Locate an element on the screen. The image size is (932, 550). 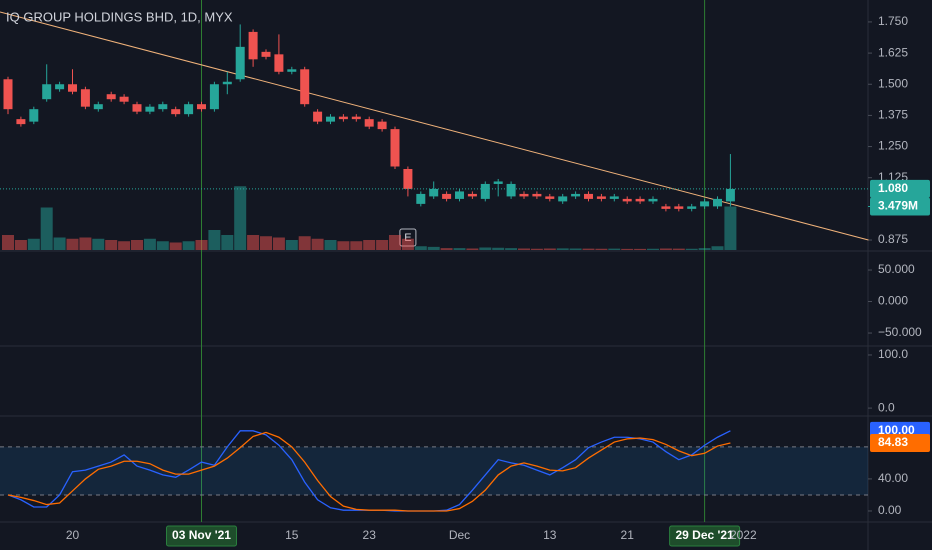
x-label-highlight is located at coordinates (201, 536).